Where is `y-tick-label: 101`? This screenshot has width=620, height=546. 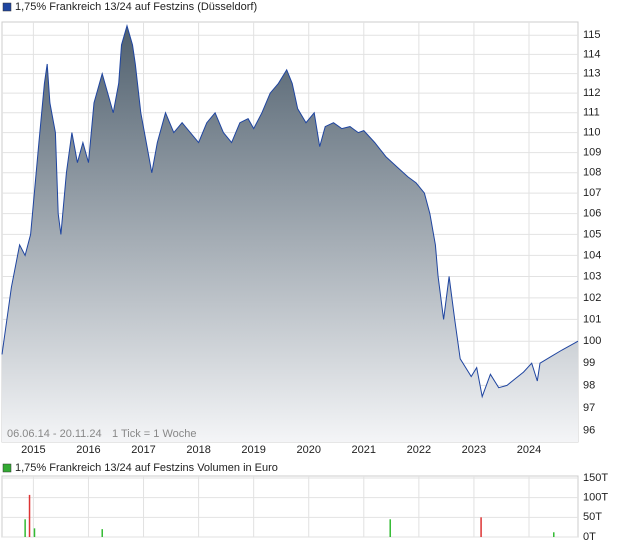 y-tick-label: 101 is located at coordinates (592, 319).